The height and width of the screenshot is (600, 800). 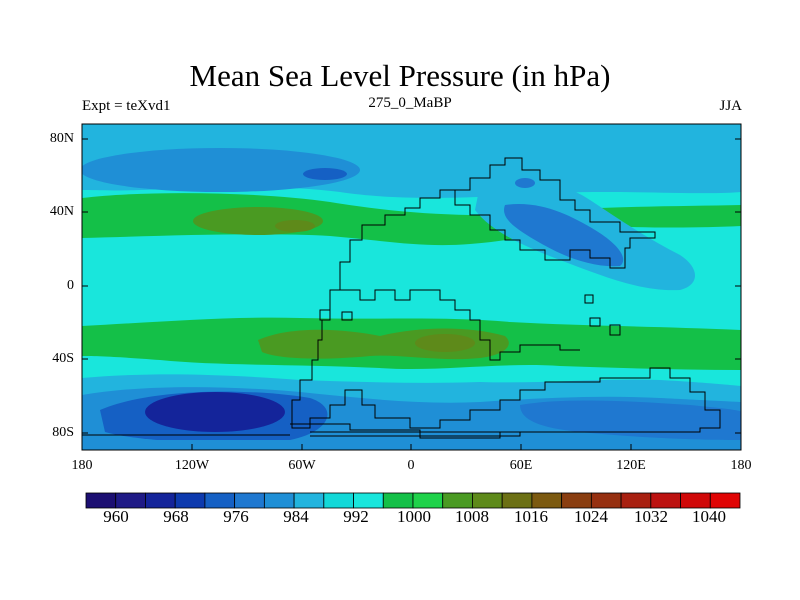 I want to click on tethys-coast, so click(x=460, y=325).